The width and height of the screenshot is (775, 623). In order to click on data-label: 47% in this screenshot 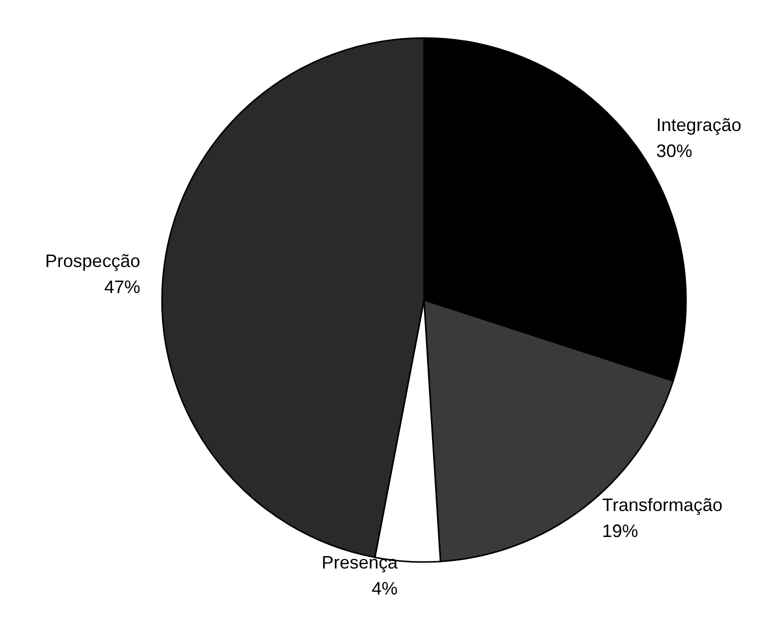, I will do `click(122, 287)`.